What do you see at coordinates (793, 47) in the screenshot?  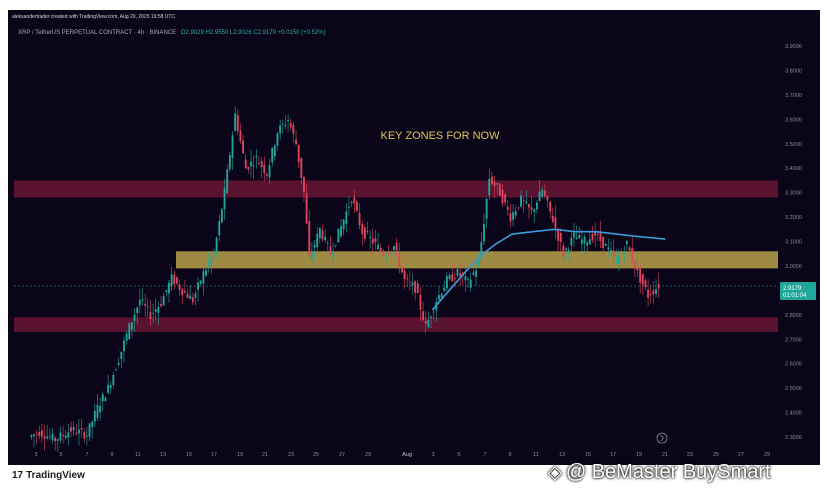 I see `y-tick-label: 3.9000` at bounding box center [793, 47].